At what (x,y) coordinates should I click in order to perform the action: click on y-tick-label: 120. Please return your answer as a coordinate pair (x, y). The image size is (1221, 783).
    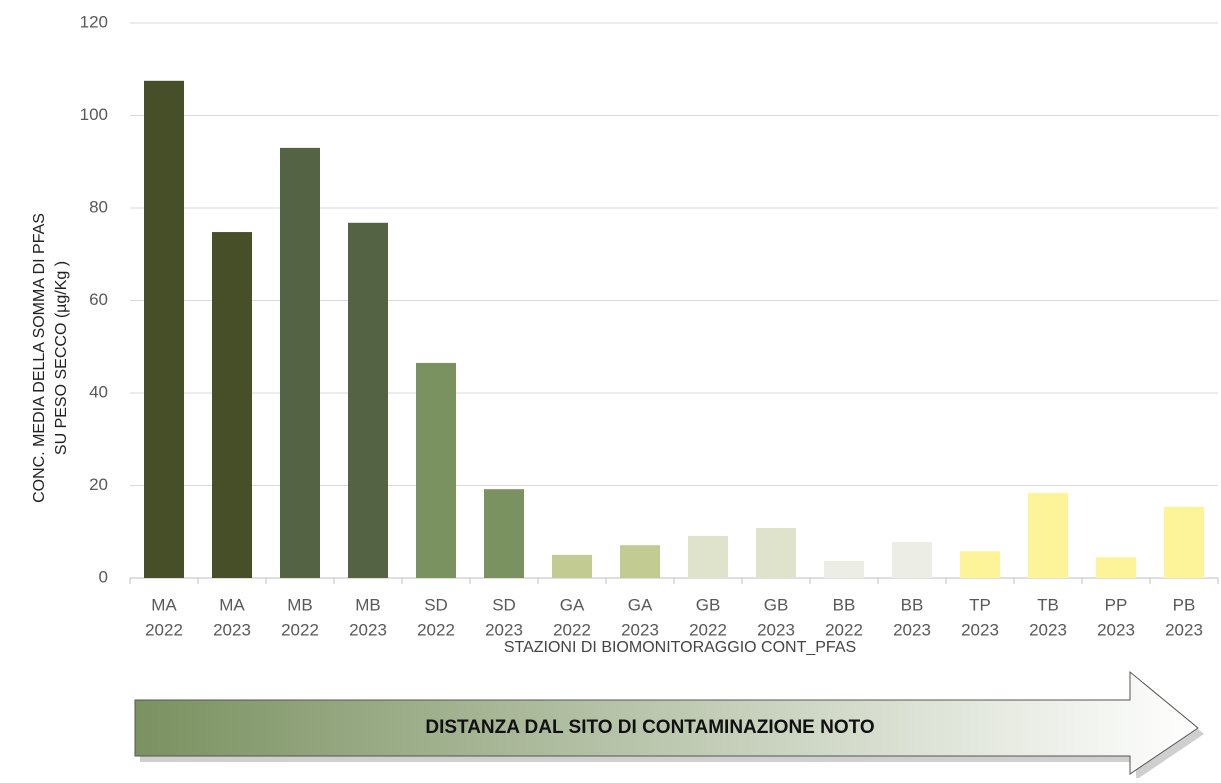
    Looking at the image, I should click on (94, 21).